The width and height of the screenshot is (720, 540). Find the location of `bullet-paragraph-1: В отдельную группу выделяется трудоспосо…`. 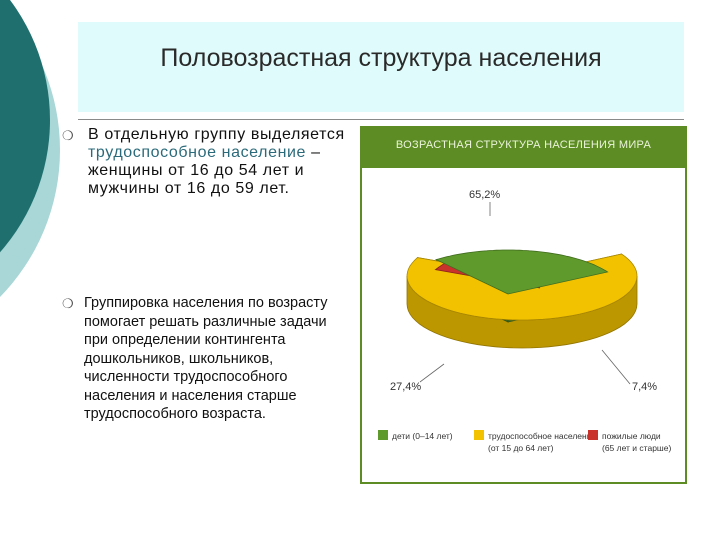

bullet-paragraph-1: В отдельную группу выделяется трудоспосо… is located at coordinates (228, 162).